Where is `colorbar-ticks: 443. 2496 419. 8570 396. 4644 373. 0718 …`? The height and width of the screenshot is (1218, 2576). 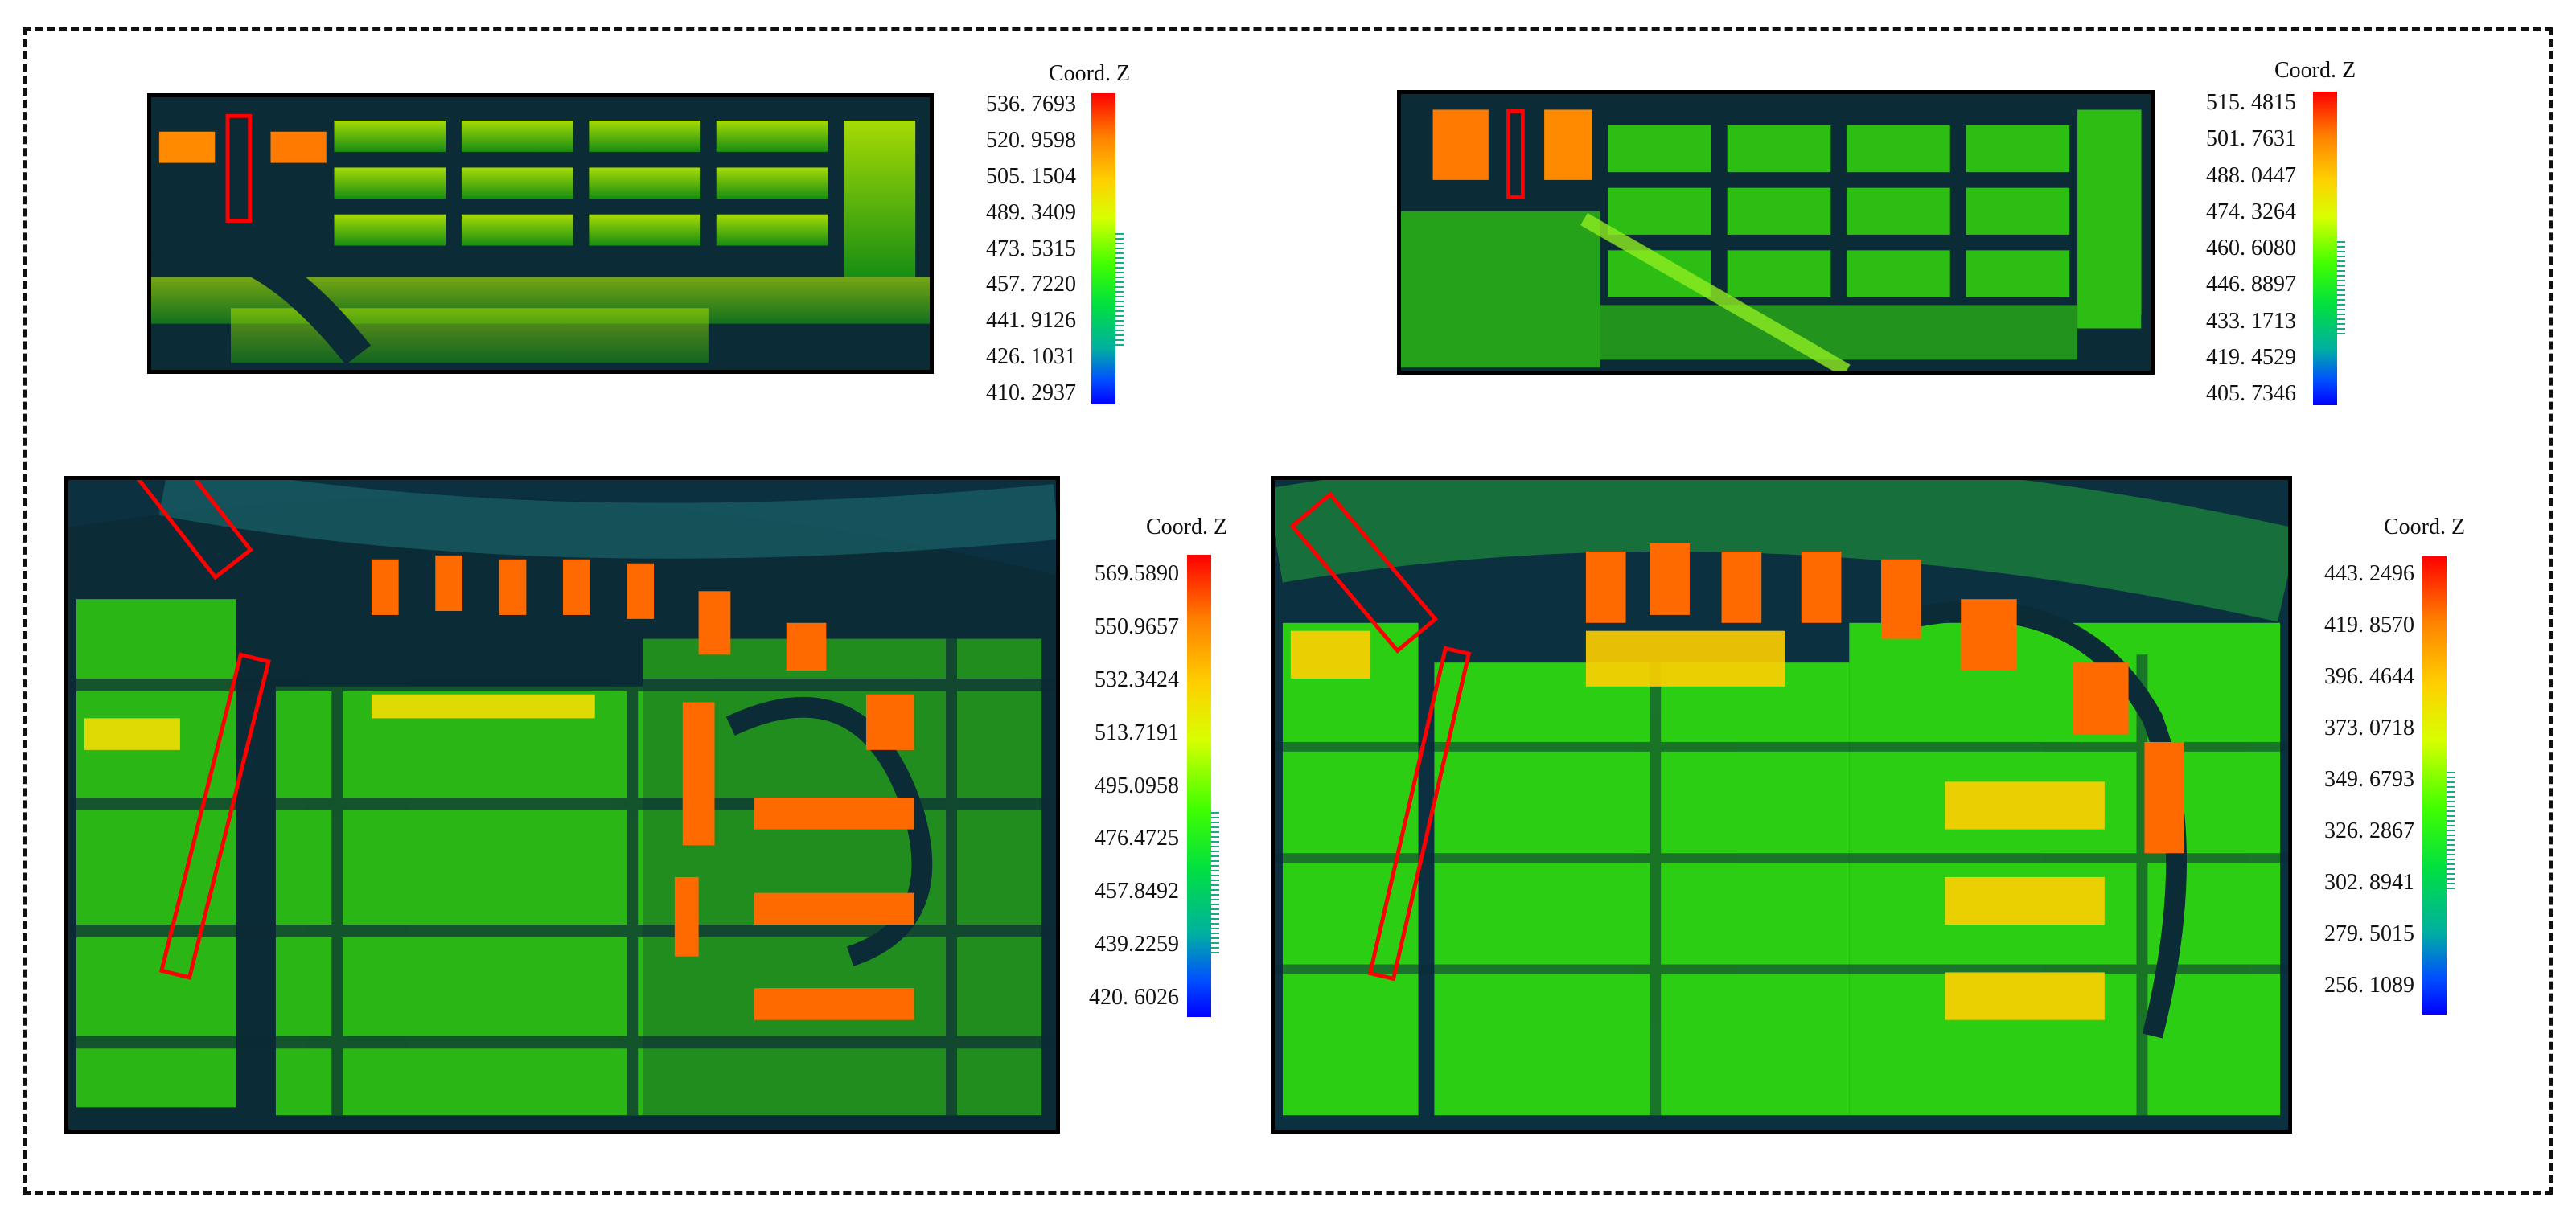
colorbar-ticks: 443. 2496 419. 8570 396. 4644 373. 0718 … is located at coordinates (2357, 780).